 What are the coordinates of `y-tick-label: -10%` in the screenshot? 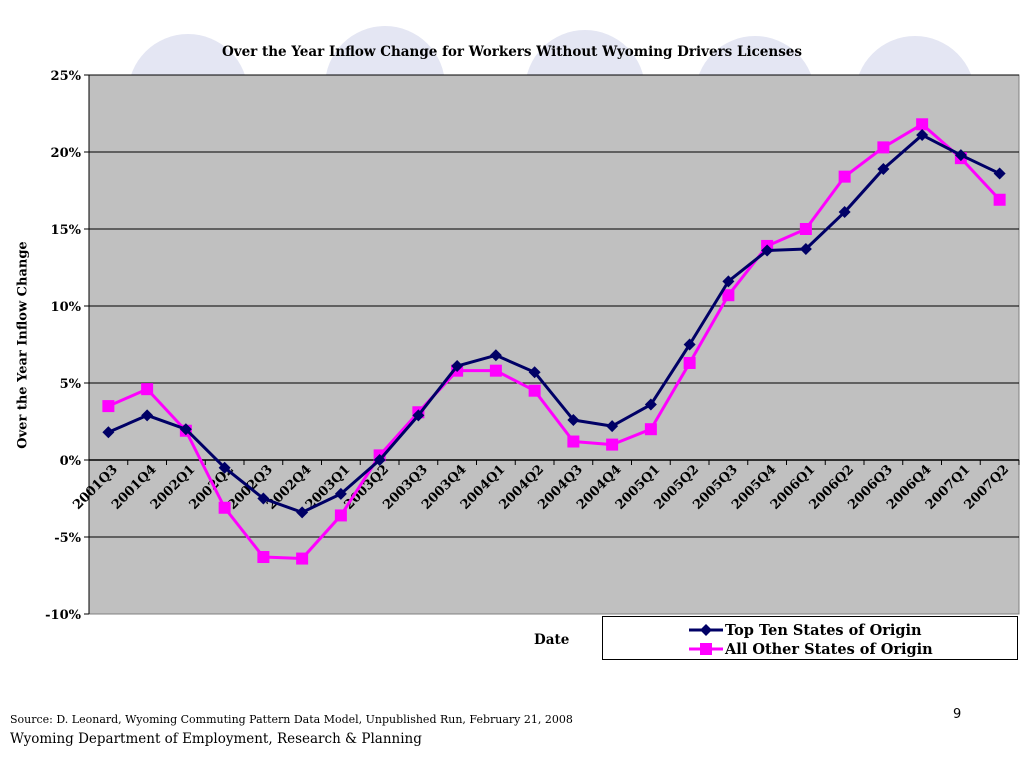 It's located at (63, 615).